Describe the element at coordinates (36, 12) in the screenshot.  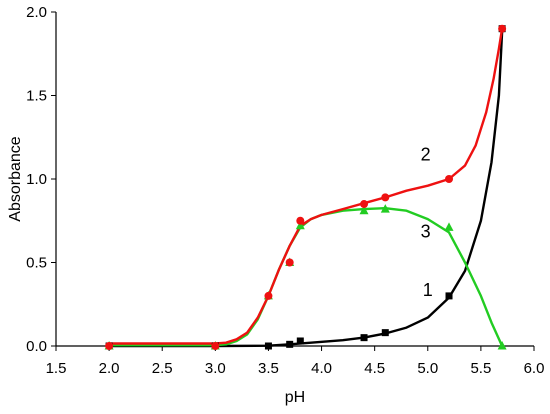
I see `y-tick-label: 2.0` at that location.